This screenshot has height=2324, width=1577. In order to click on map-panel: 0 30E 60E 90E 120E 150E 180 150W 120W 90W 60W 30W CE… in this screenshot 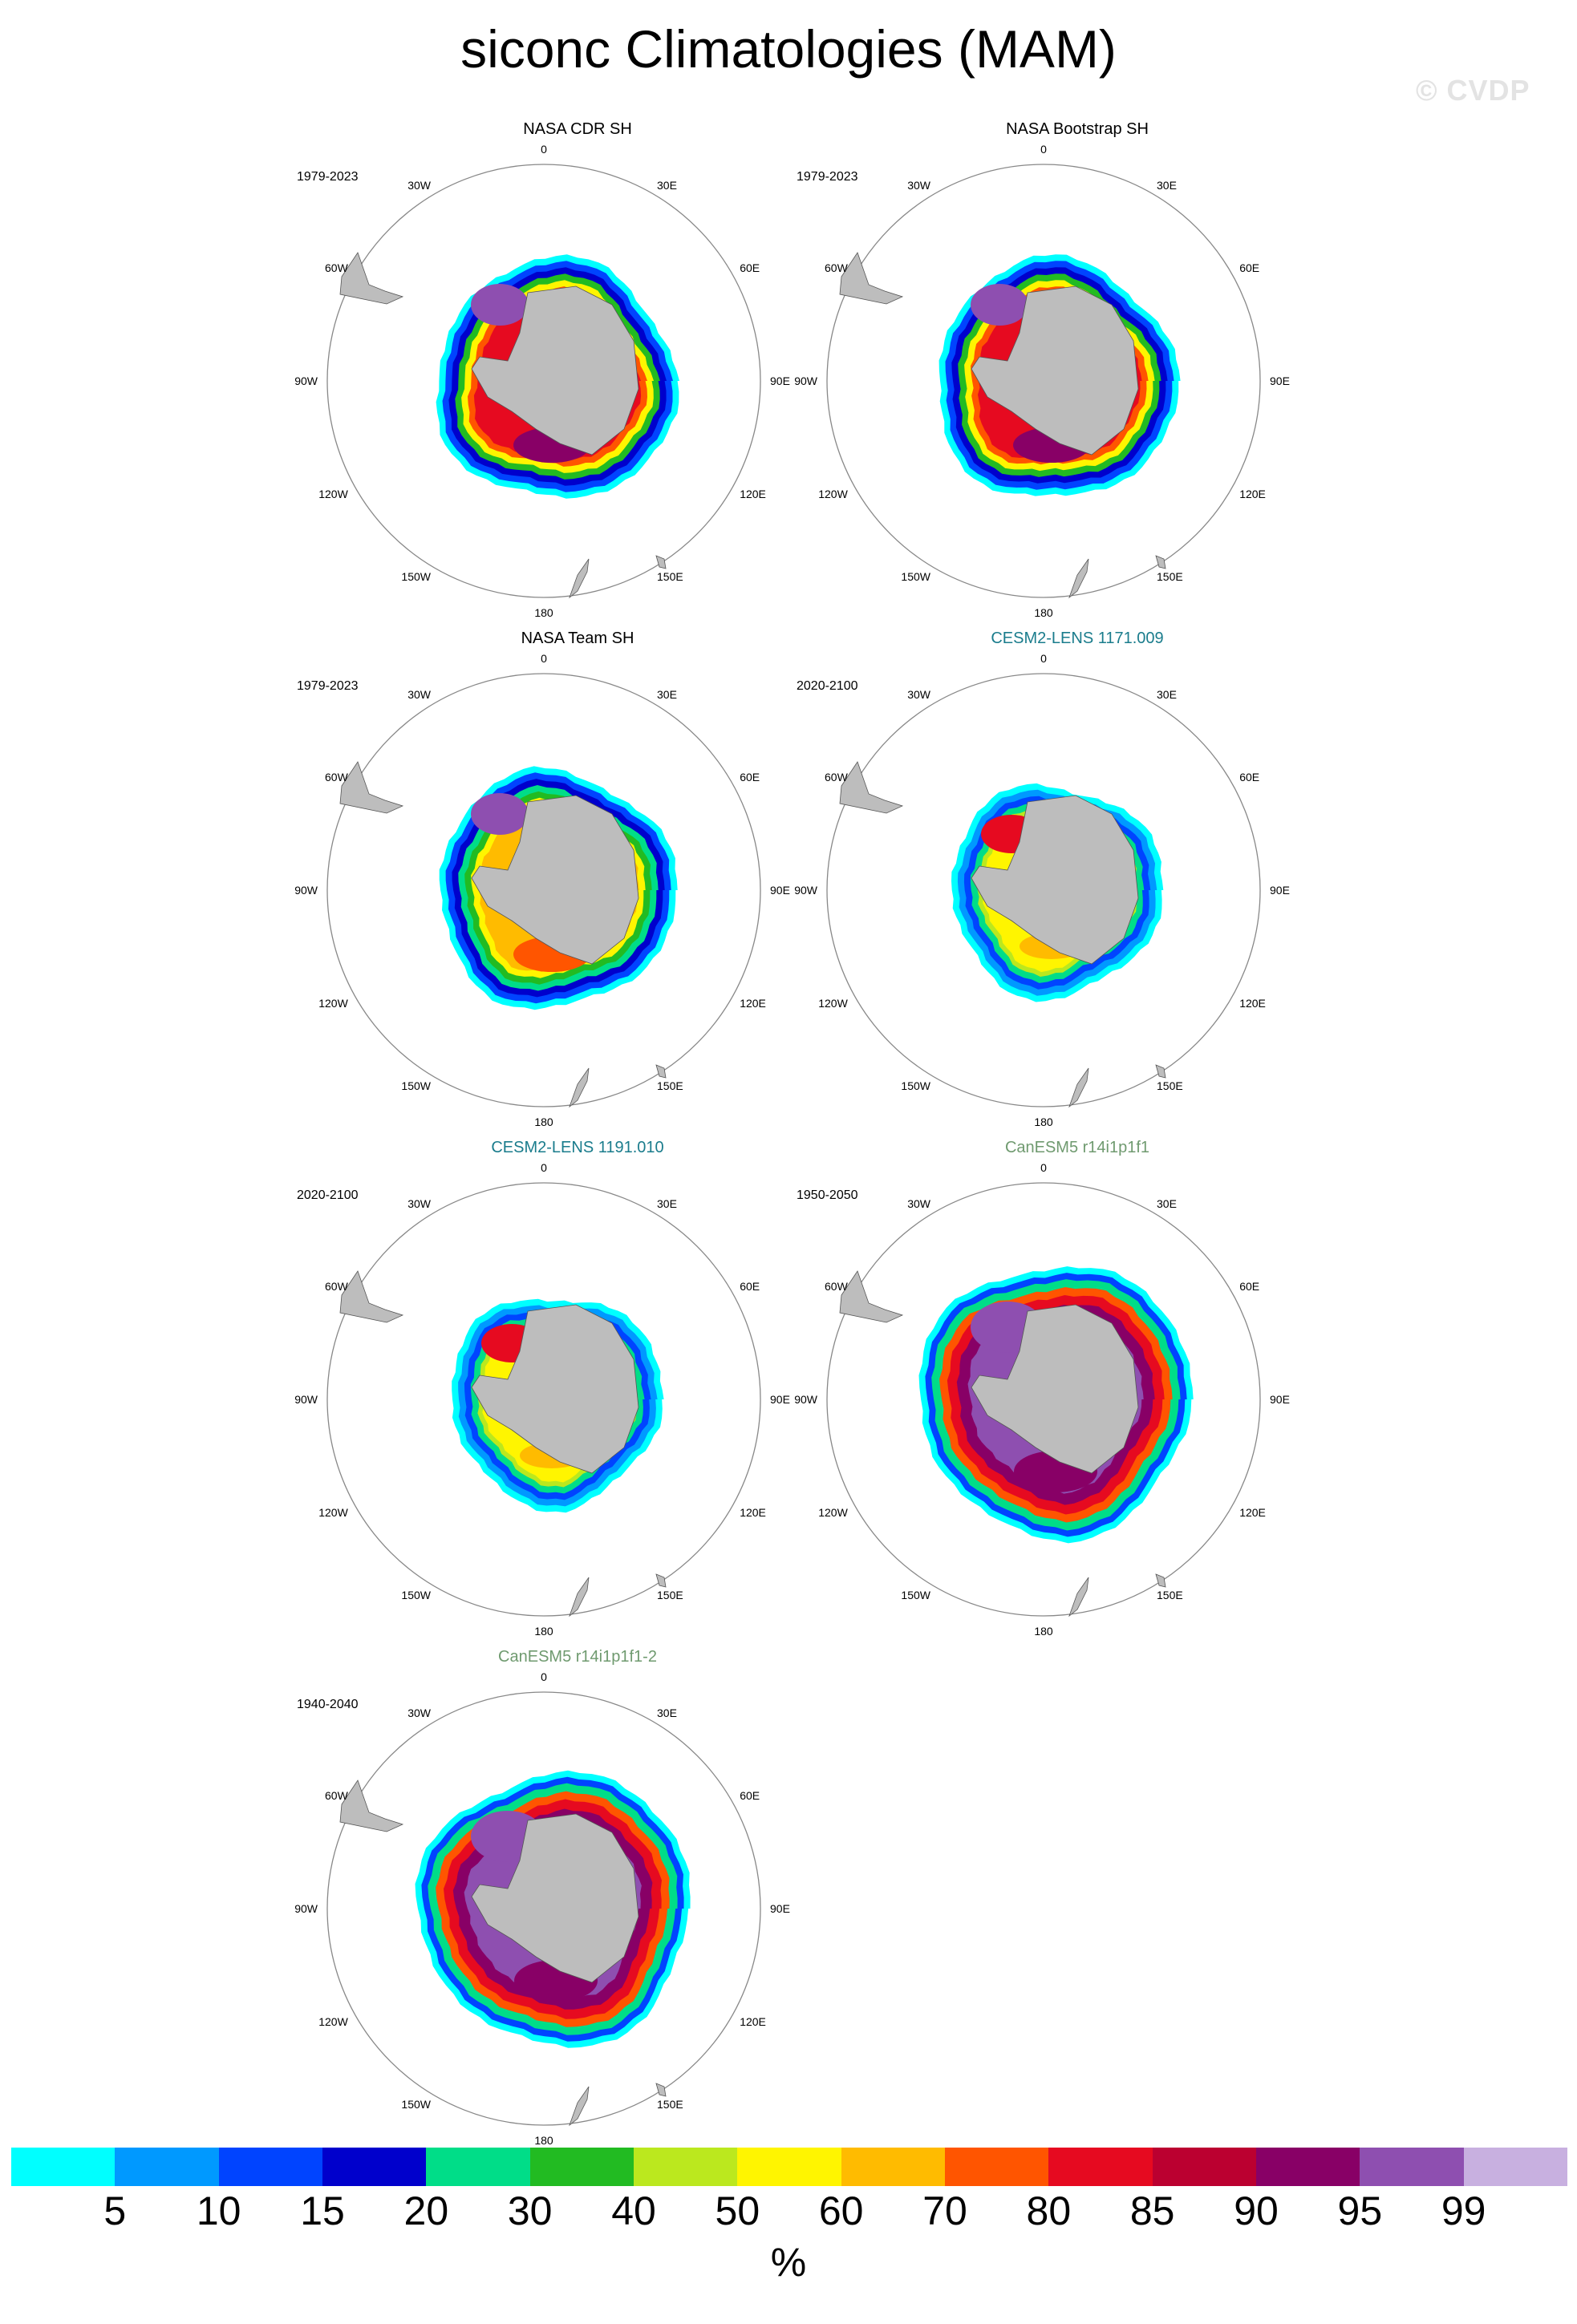, I will do `click(1076, 879)`.